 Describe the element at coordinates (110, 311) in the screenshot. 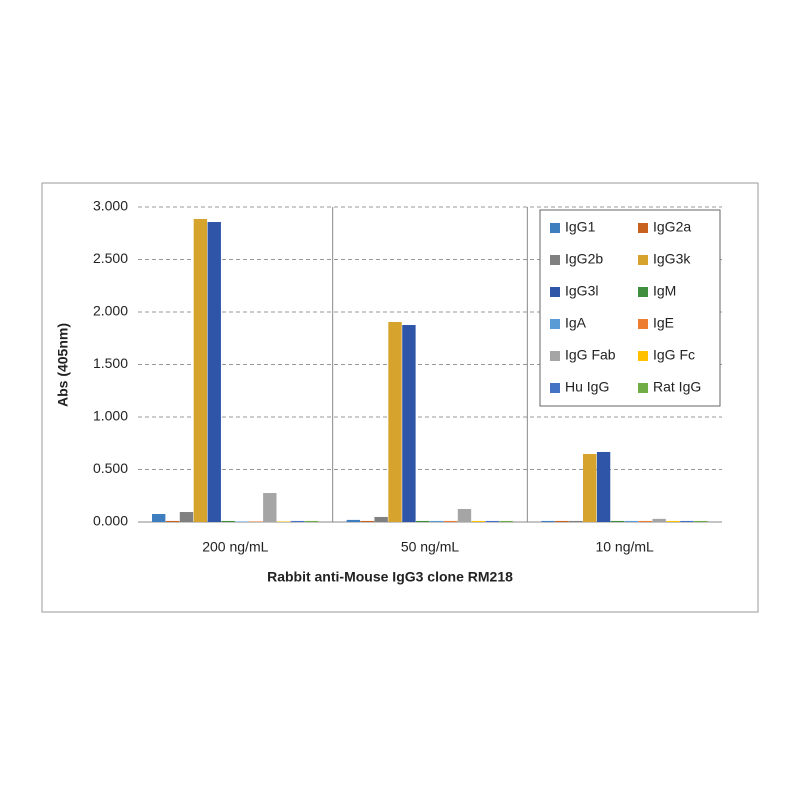

I see `y-tick-label: 2.000` at that location.